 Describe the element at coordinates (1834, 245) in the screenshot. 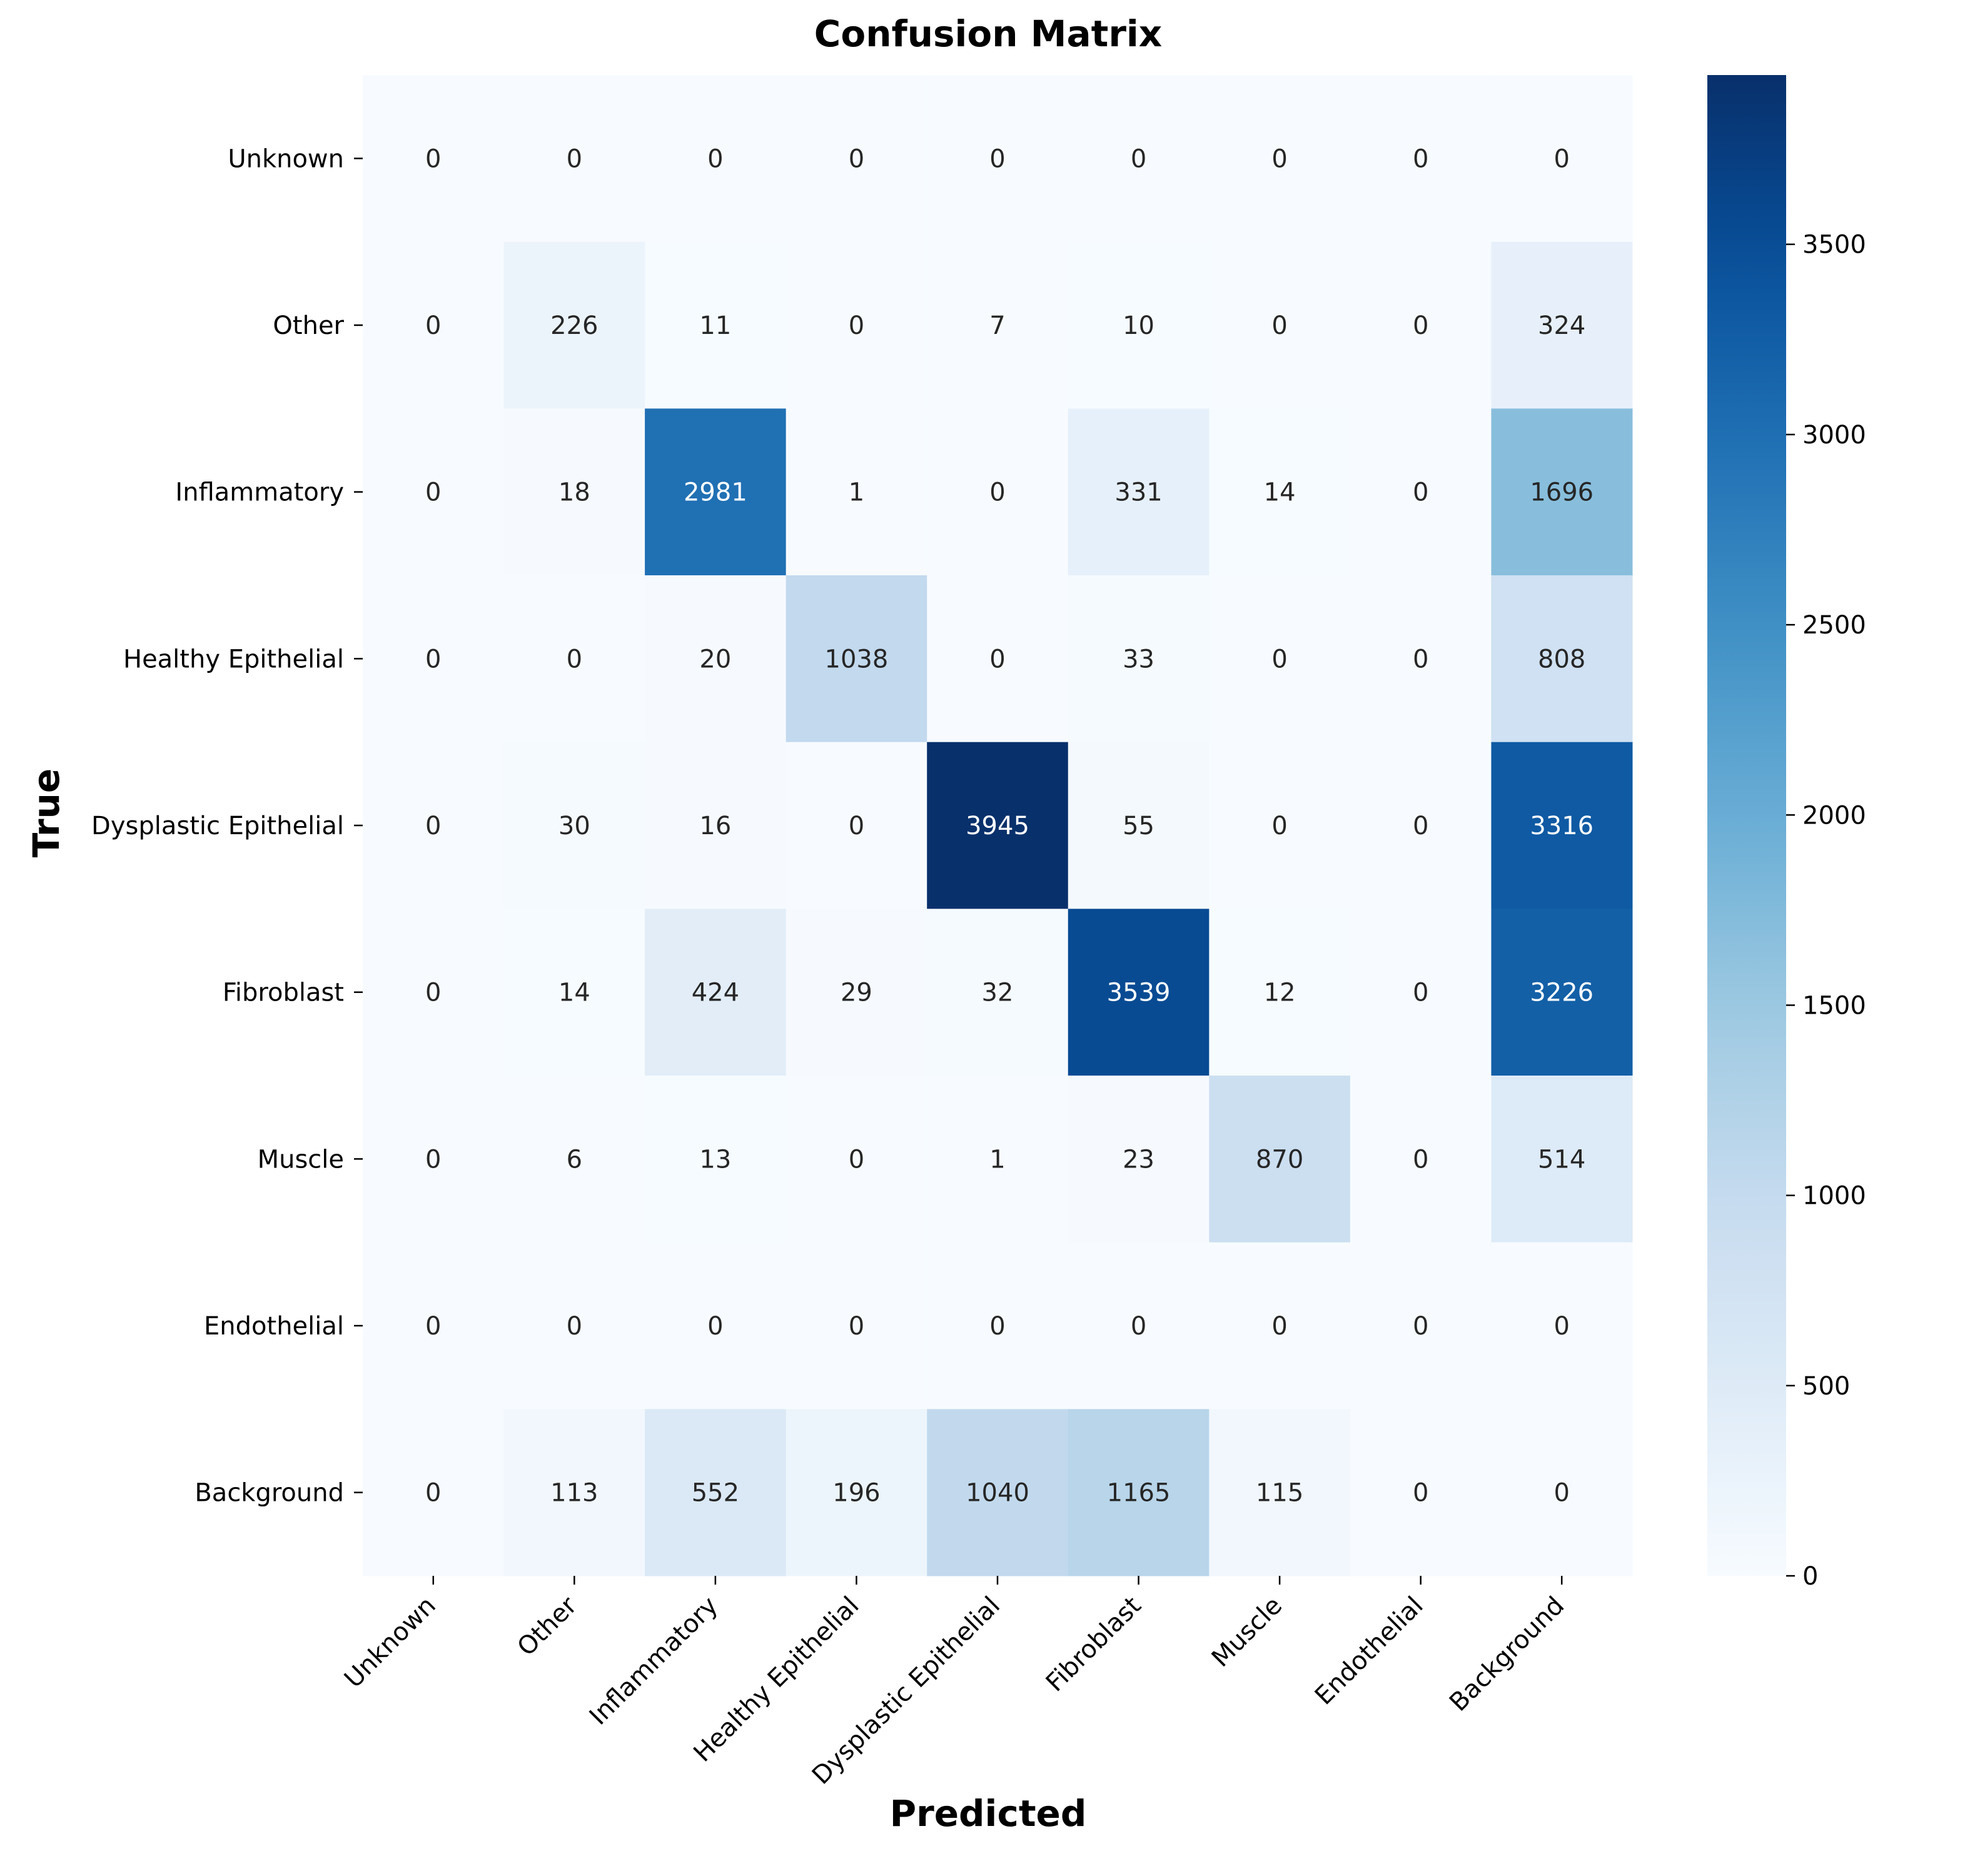

I see `colorbar-tick-label: 3500` at that location.